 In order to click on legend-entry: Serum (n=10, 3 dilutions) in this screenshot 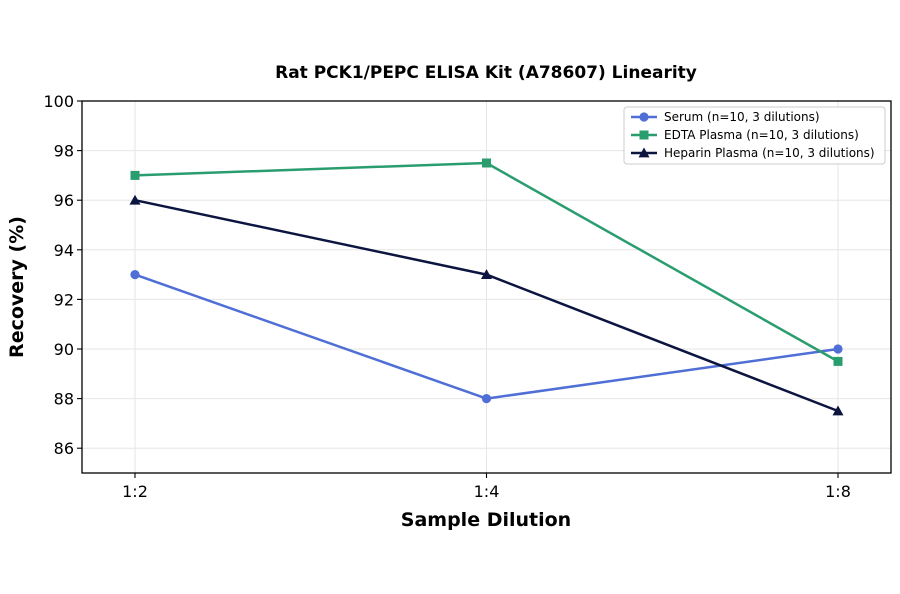, I will do `click(725, 117)`.